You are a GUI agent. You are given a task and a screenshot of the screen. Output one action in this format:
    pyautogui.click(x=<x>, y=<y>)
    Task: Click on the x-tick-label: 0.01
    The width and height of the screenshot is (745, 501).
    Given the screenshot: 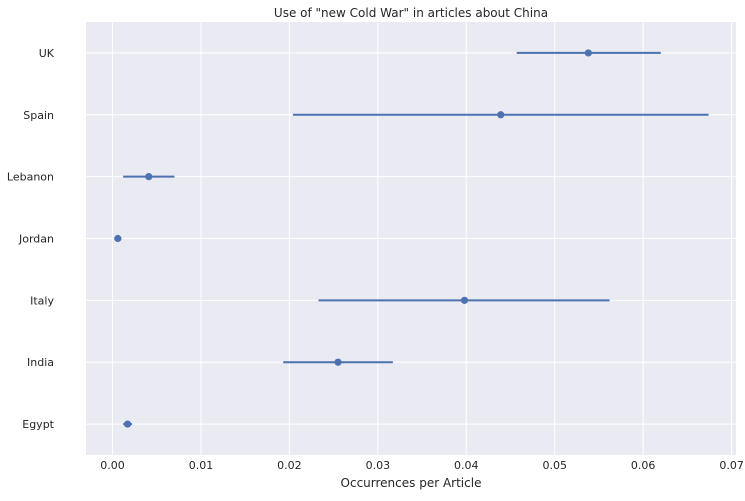 What is the action you would take?
    pyautogui.click(x=201, y=465)
    